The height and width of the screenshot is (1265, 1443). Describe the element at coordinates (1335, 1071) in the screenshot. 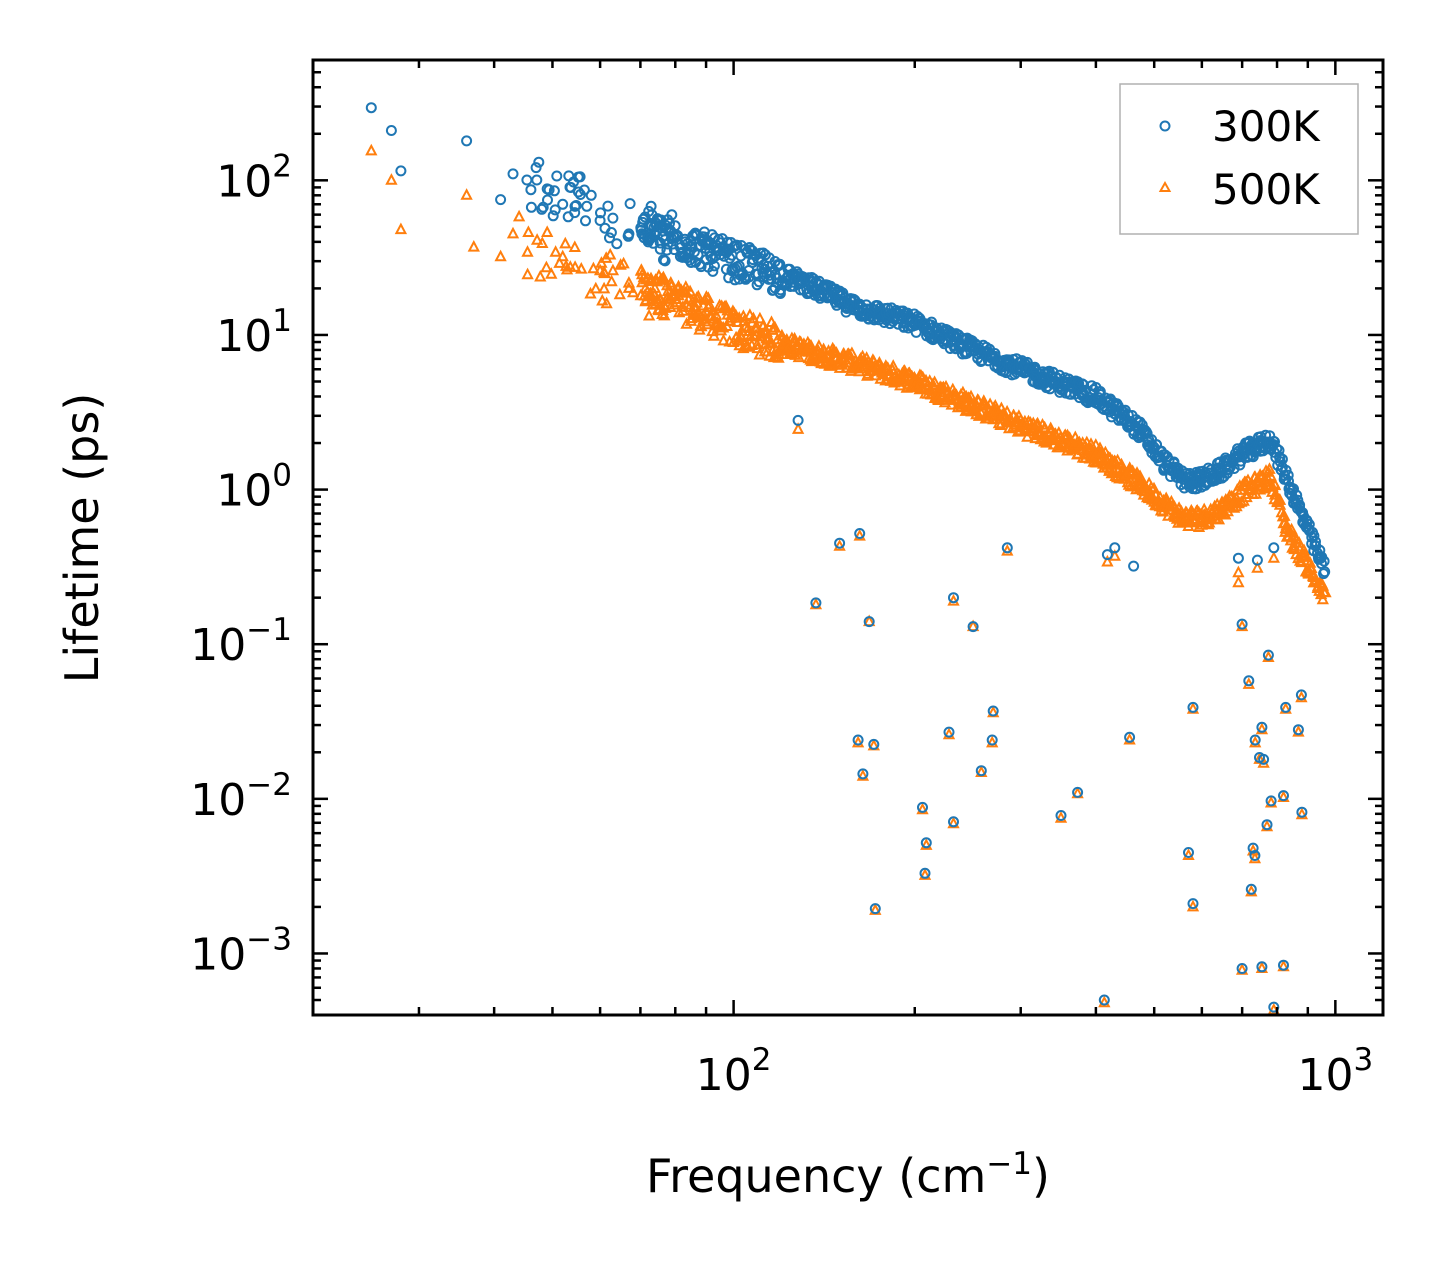

I see `x-tick-label-1: 103` at that location.